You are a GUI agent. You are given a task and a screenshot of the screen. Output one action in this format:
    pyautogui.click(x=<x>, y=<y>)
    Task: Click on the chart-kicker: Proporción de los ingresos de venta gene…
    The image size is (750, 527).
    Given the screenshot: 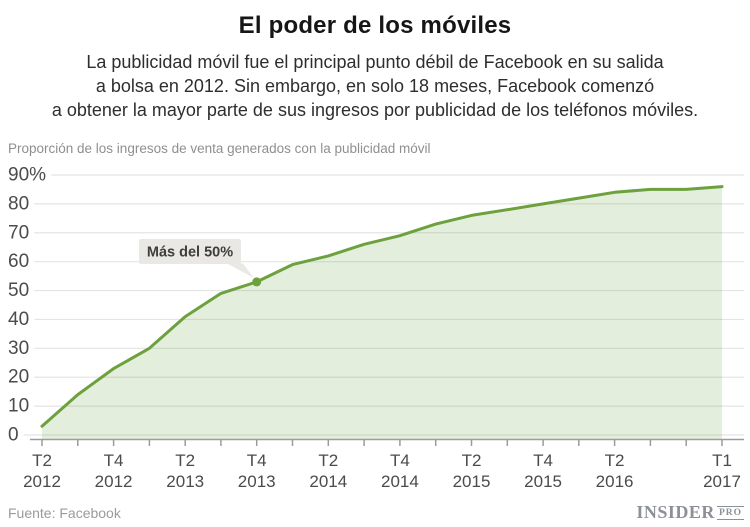 What is the action you would take?
    pyautogui.click(x=219, y=148)
    